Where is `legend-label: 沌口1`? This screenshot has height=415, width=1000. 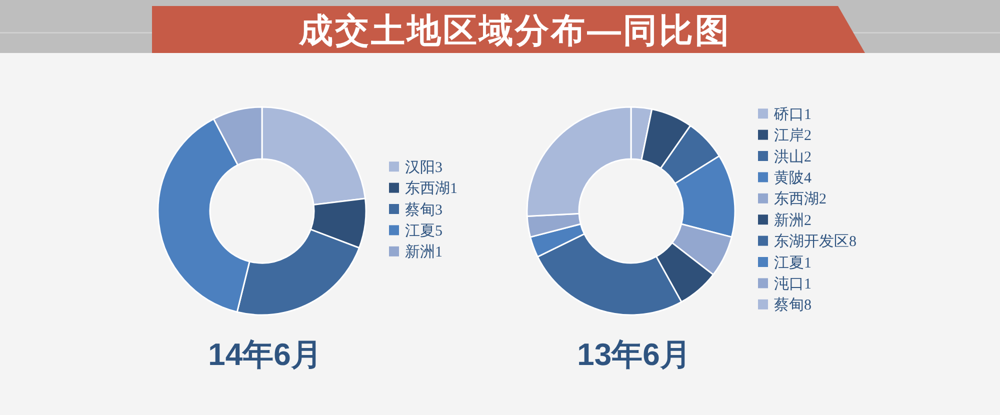
legend-label: 沌口1 is located at coordinates (793, 283).